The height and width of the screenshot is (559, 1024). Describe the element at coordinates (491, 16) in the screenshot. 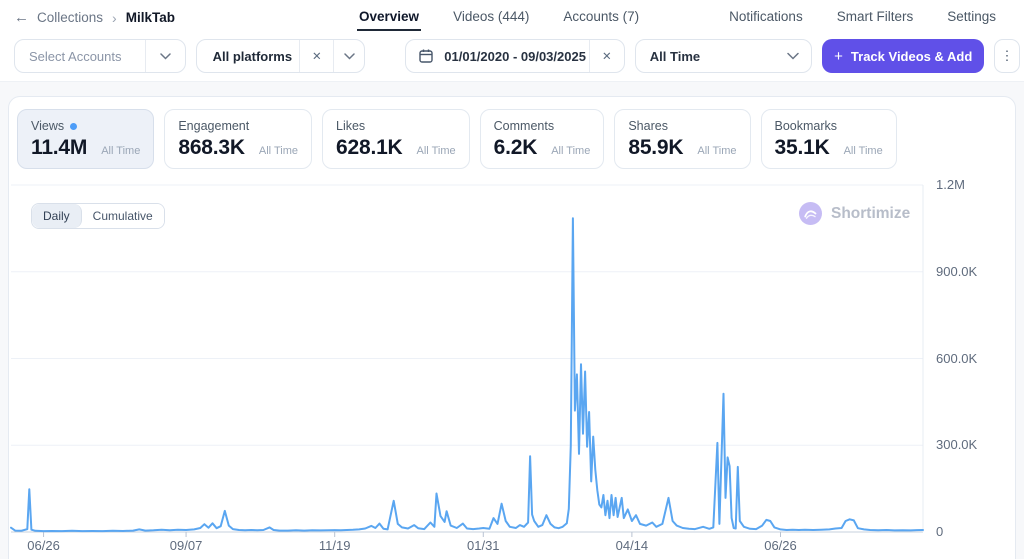

I see `tab-videos: Videos (444)` at that location.